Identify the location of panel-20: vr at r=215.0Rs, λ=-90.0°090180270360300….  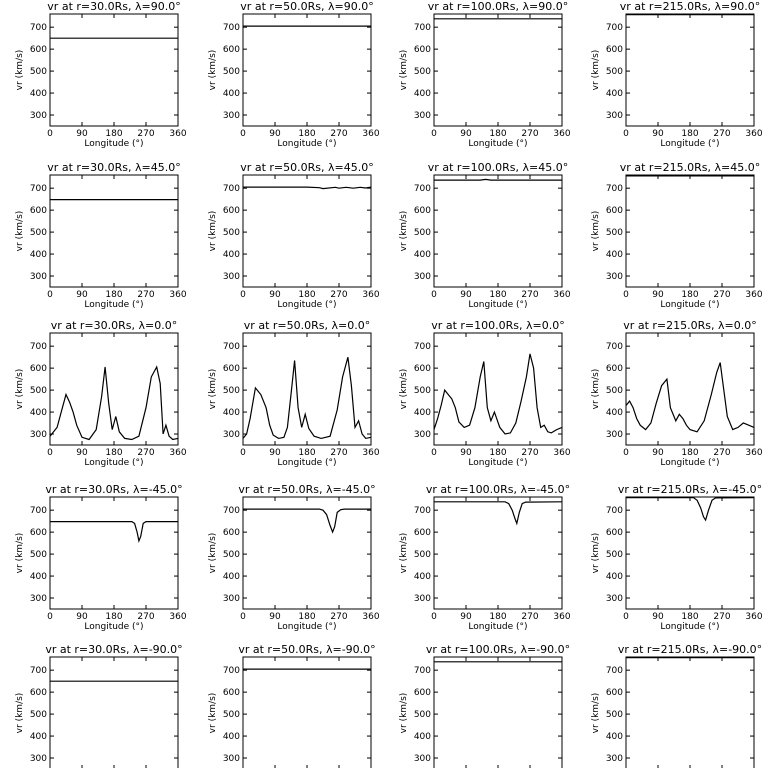
(676, 705).